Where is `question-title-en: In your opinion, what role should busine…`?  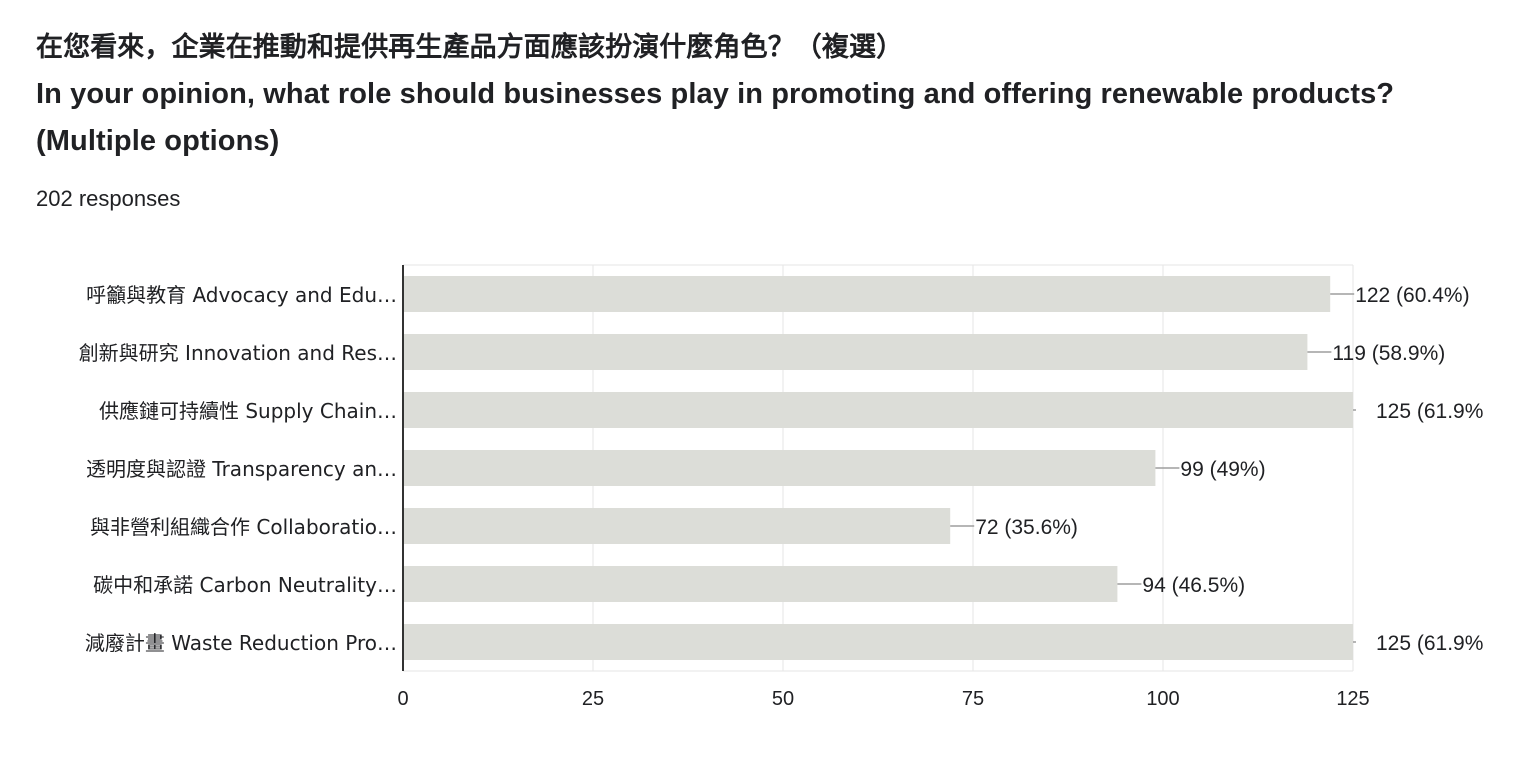
question-title-en: In your opinion, what role should busine… is located at coordinates (715, 94).